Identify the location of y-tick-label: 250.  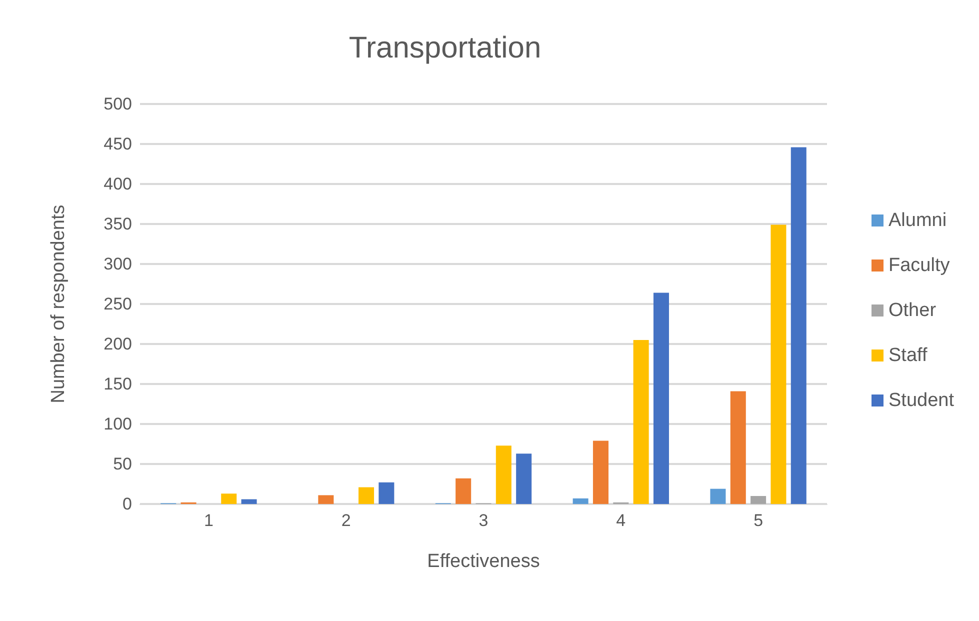
(118, 304).